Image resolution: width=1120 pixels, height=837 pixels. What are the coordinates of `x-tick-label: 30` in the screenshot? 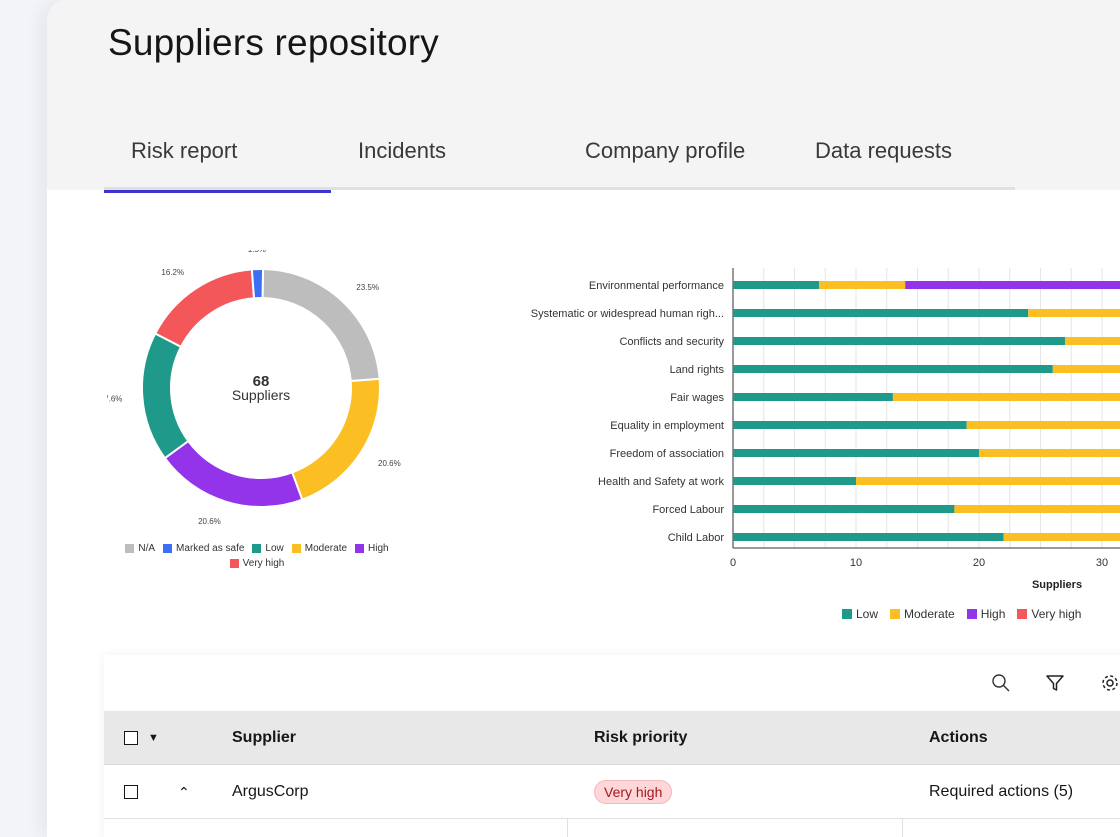 It's located at (1102, 563).